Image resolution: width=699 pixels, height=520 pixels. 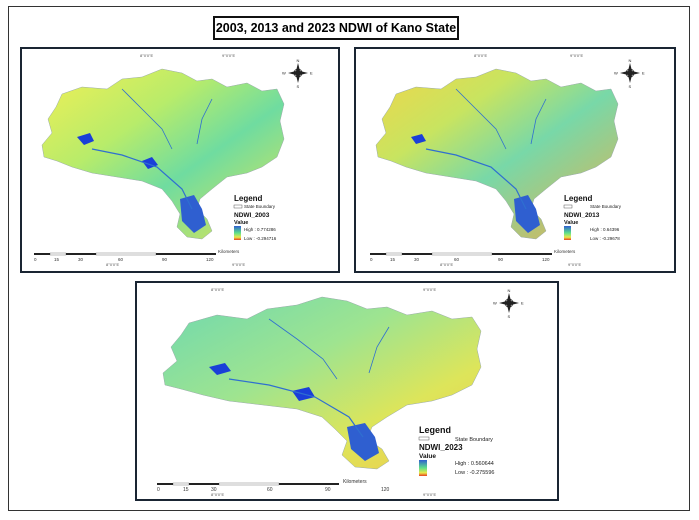 I want to click on layer-name: NDWI_2003, so click(x=252, y=215).